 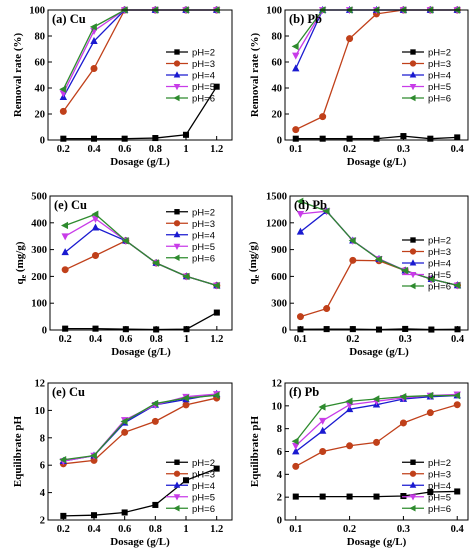 I want to click on panel-title: (a) Cu, so click(x=69, y=19).